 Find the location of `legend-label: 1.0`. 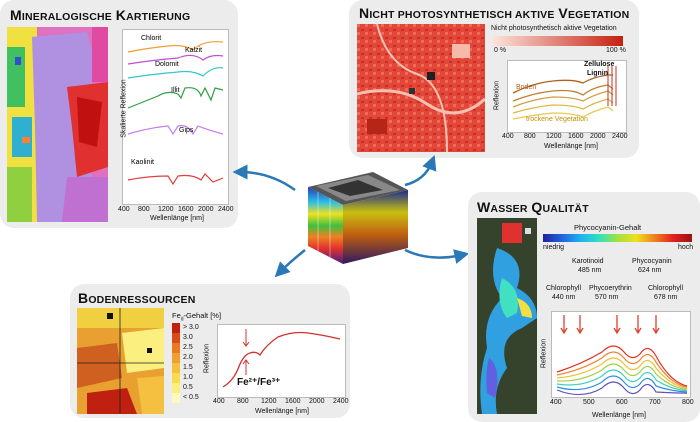

legend-label: 1.0 is located at coordinates (188, 377).